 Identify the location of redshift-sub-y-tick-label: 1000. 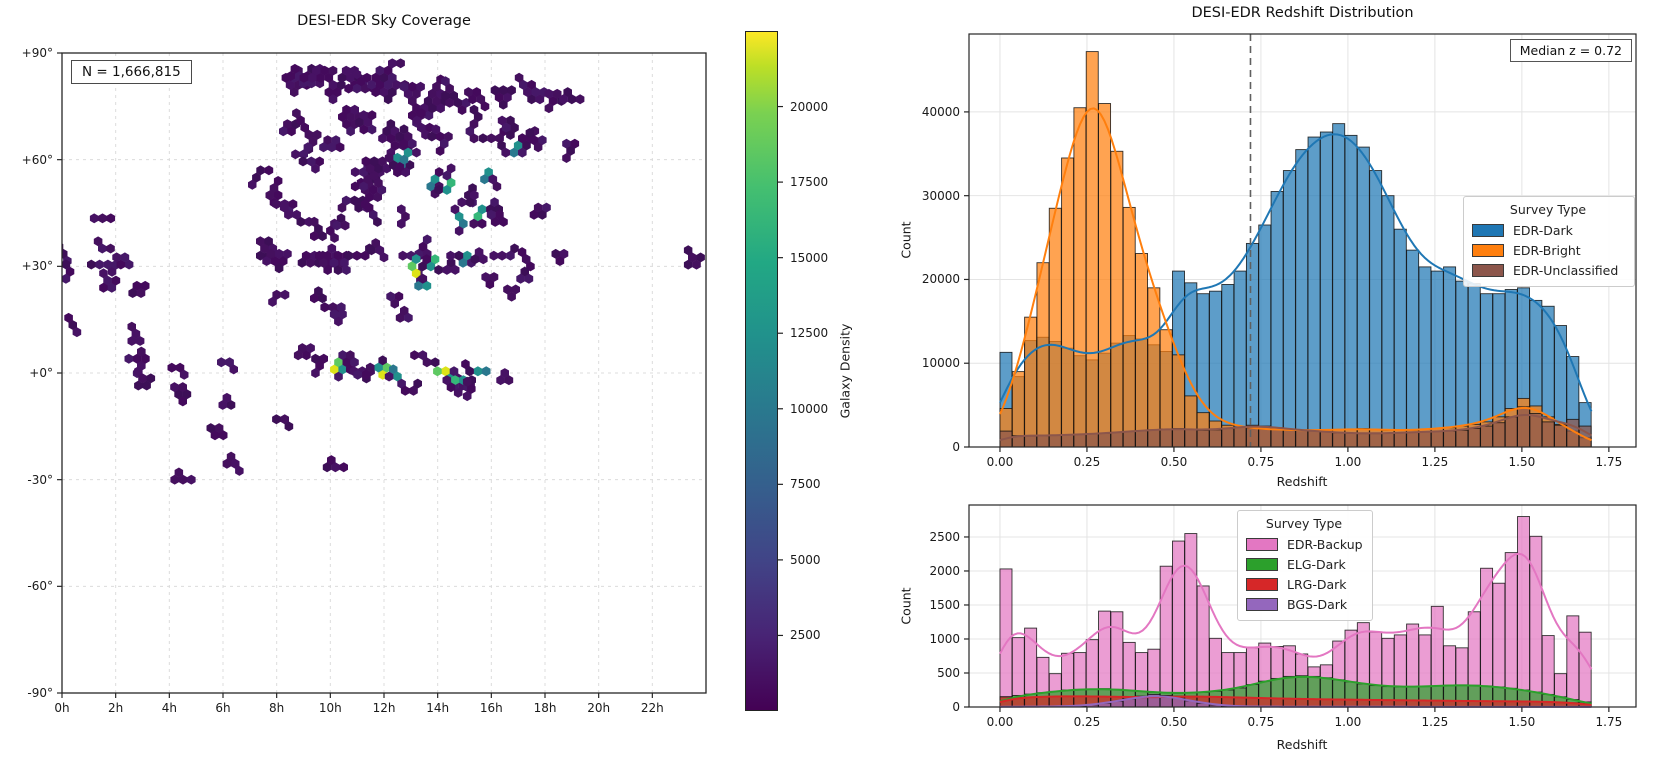
(944, 638).